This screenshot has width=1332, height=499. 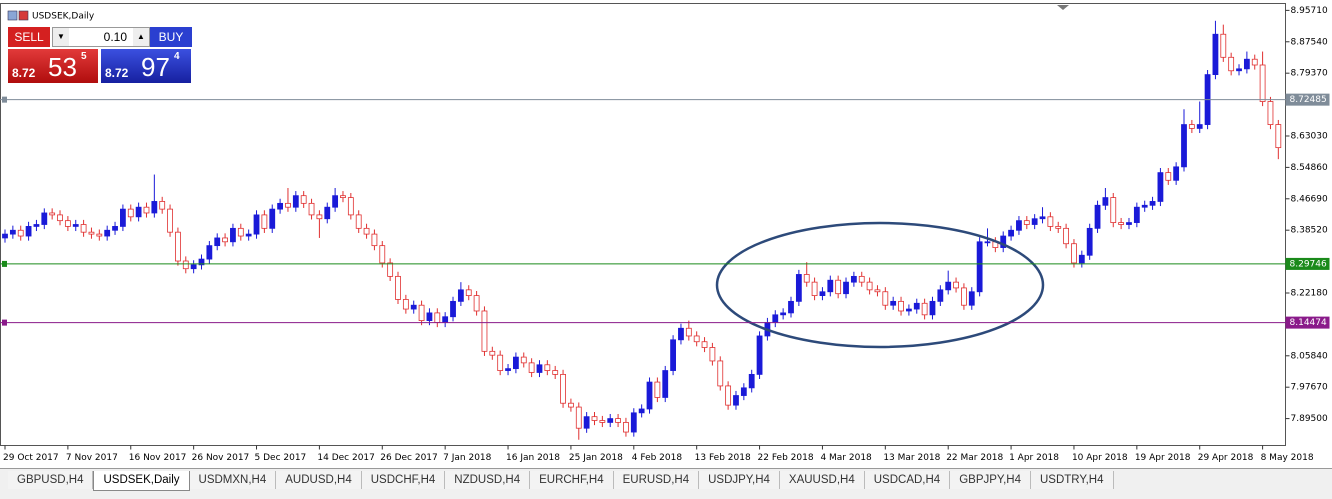 I want to click on lot-value: 0.10, so click(x=115, y=37).